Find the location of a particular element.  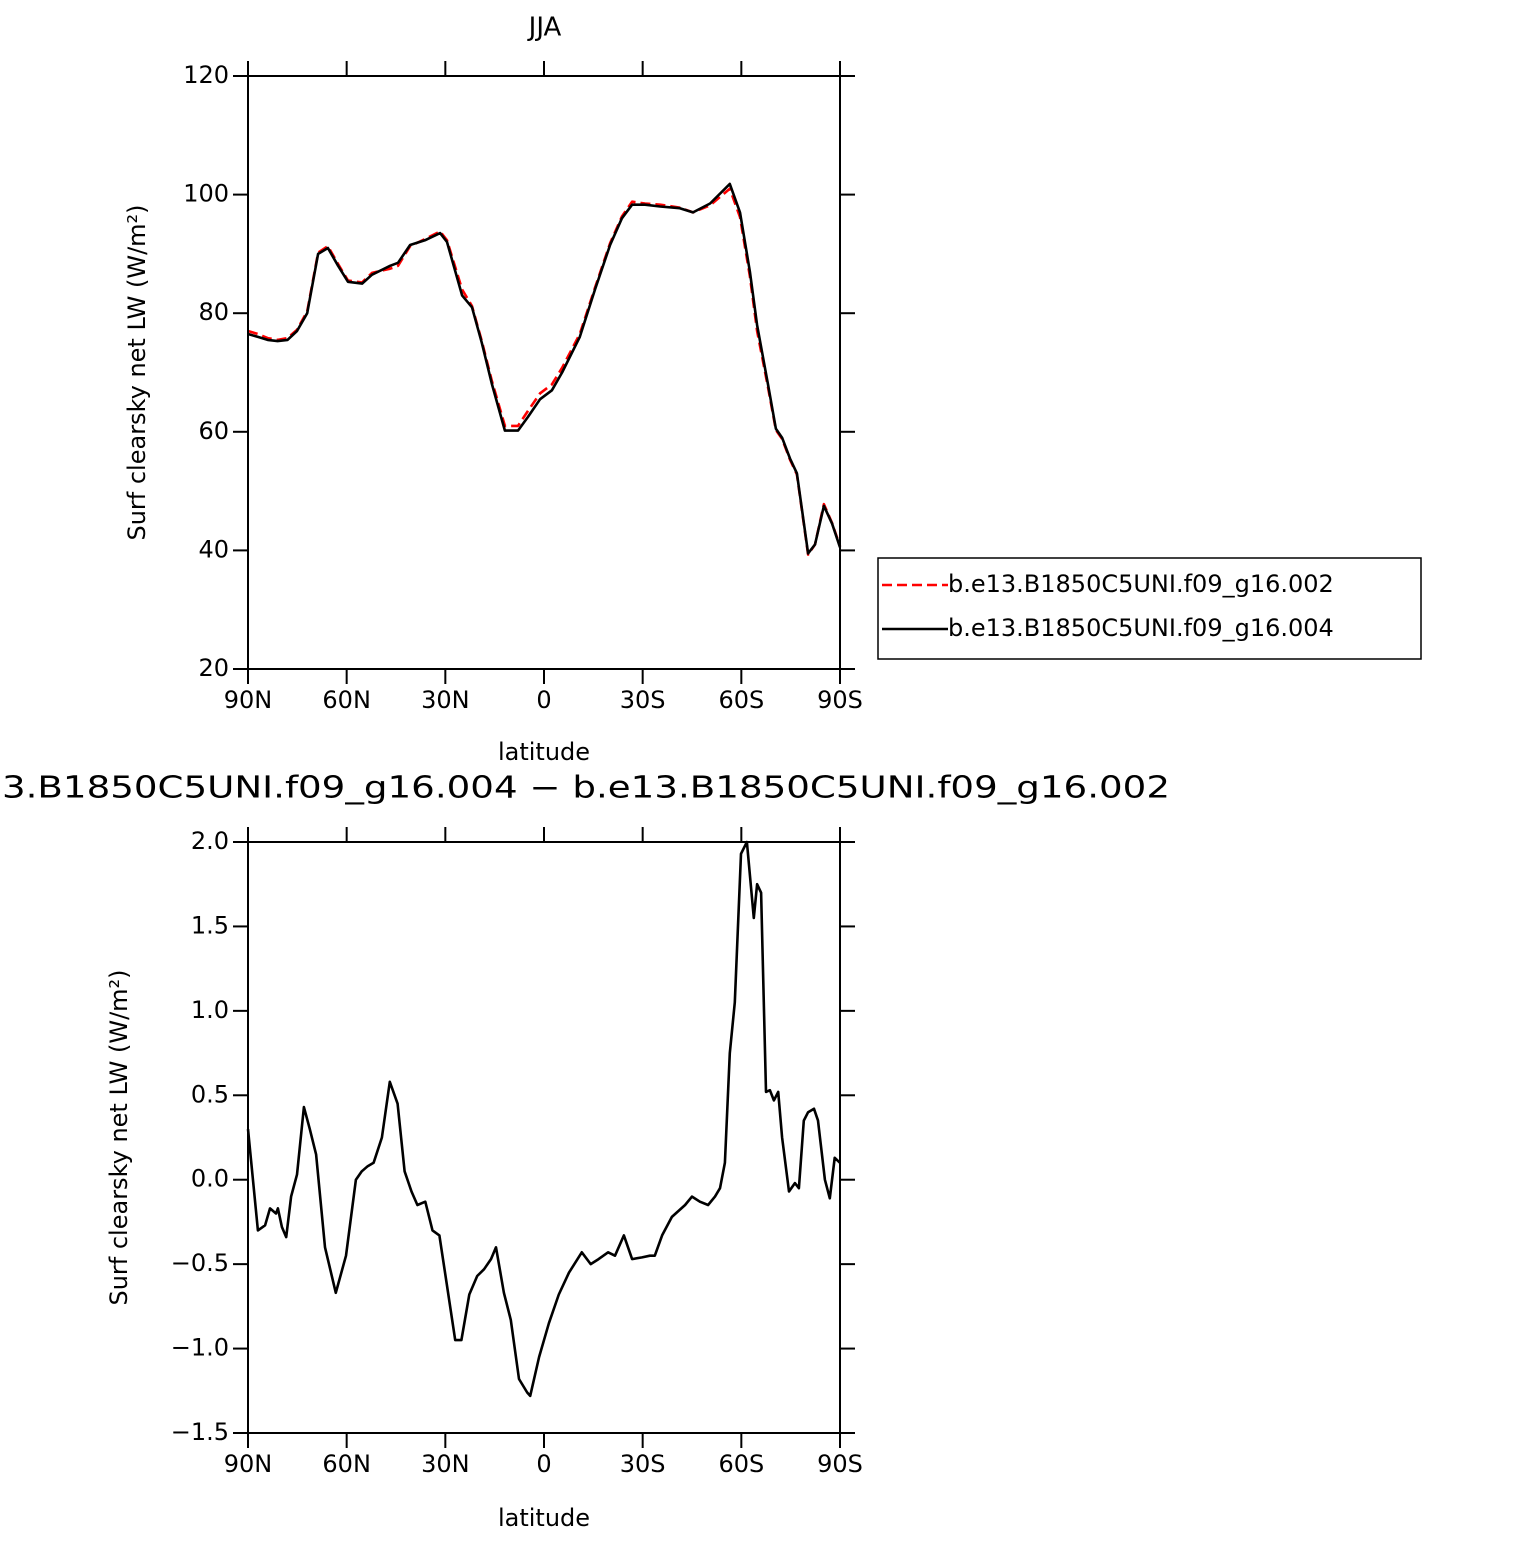

y-tick-label: −1.0 is located at coordinates (200, 1348).